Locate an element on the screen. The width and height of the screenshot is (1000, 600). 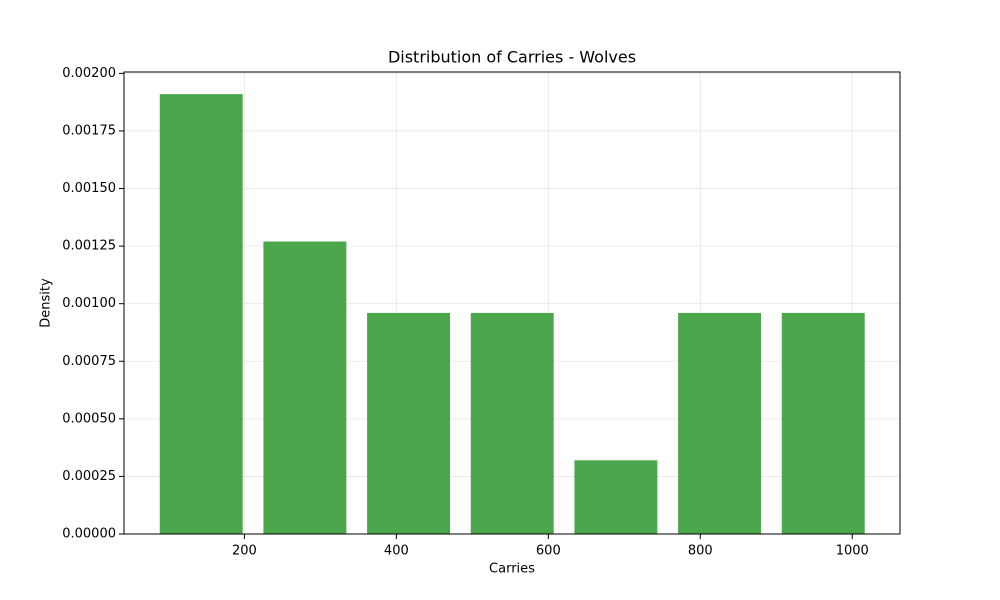
x-tick-label: 600 is located at coordinates (548, 551).